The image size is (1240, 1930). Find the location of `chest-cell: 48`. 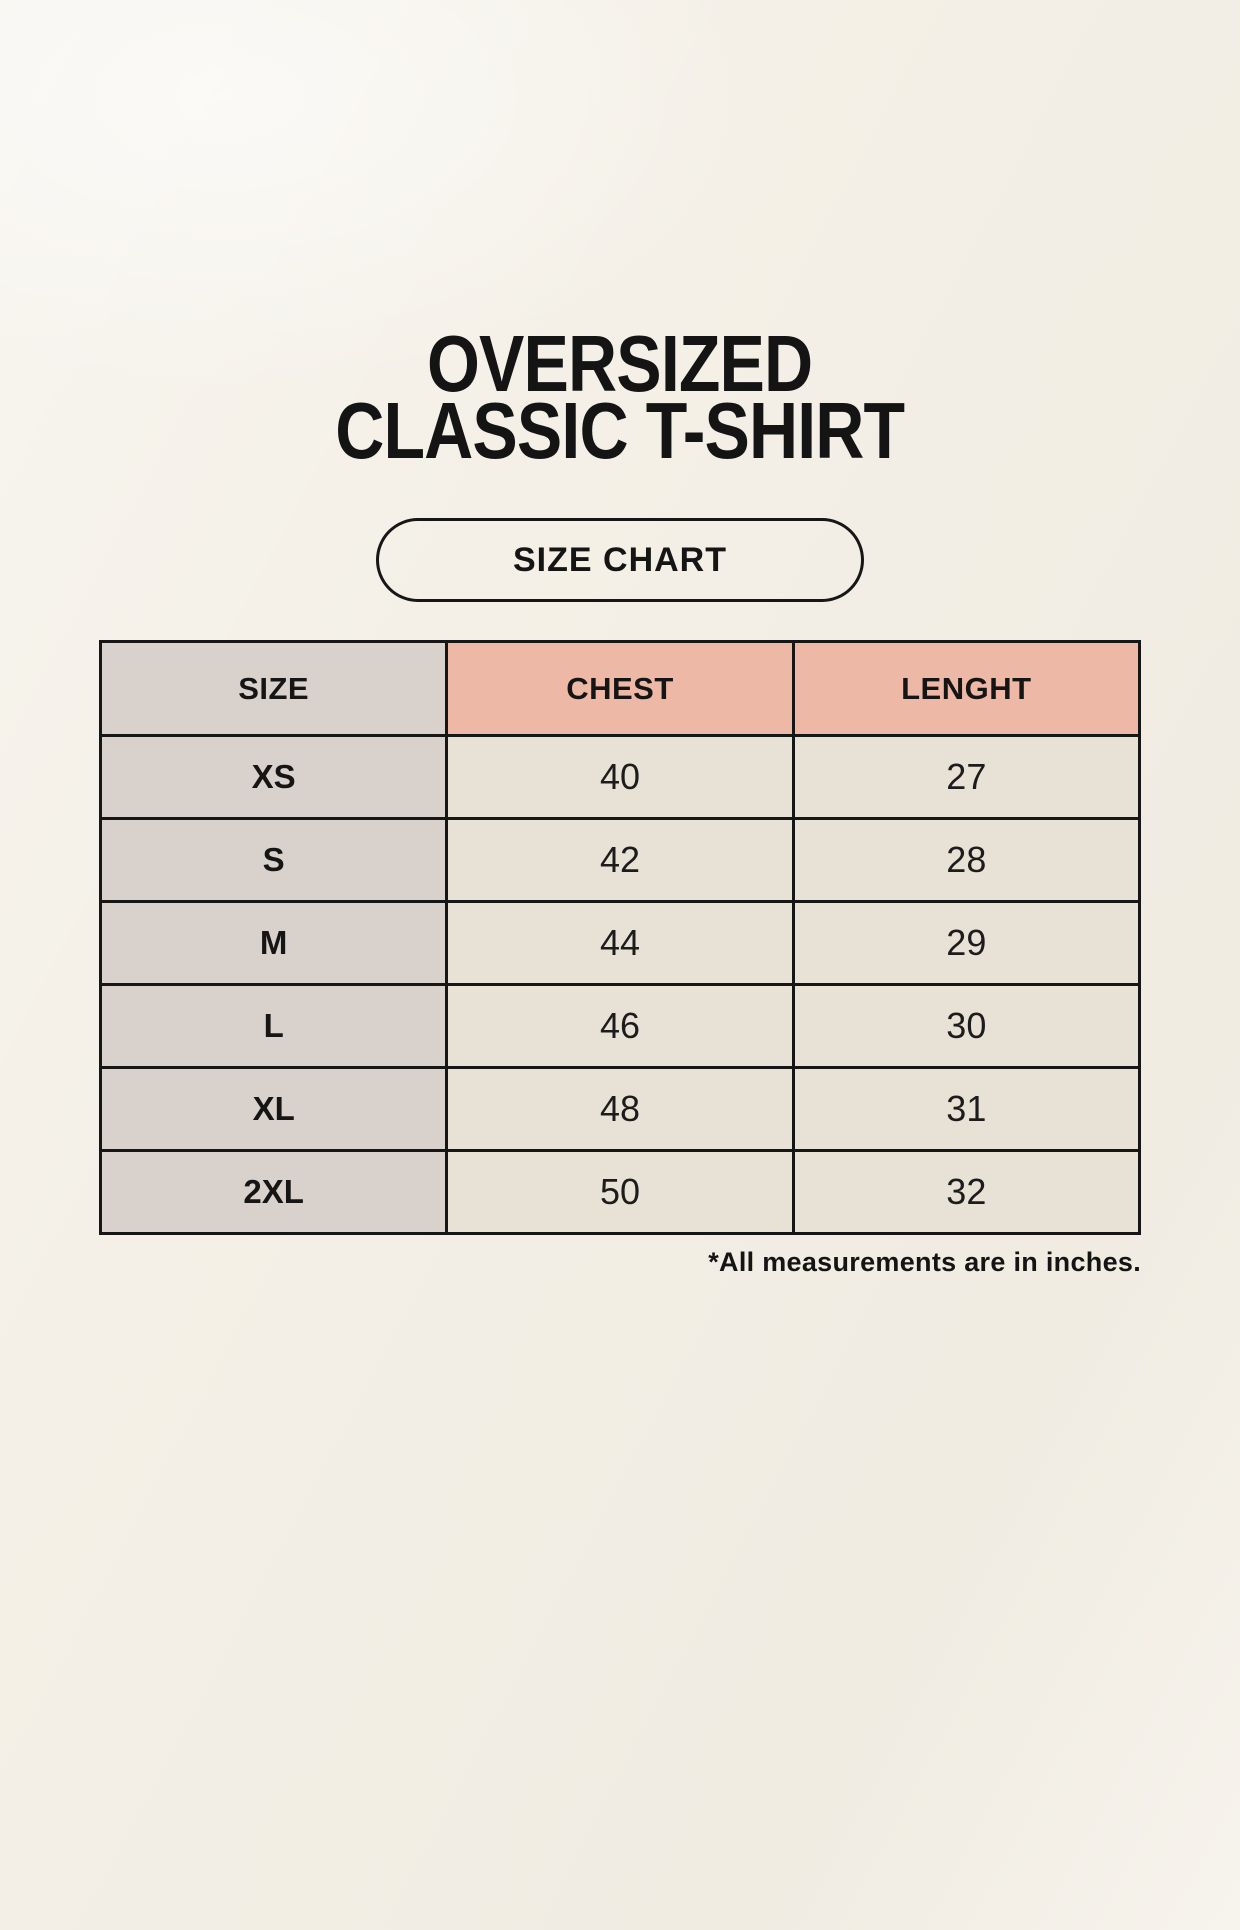

chest-cell: 48 is located at coordinates (620, 1109).